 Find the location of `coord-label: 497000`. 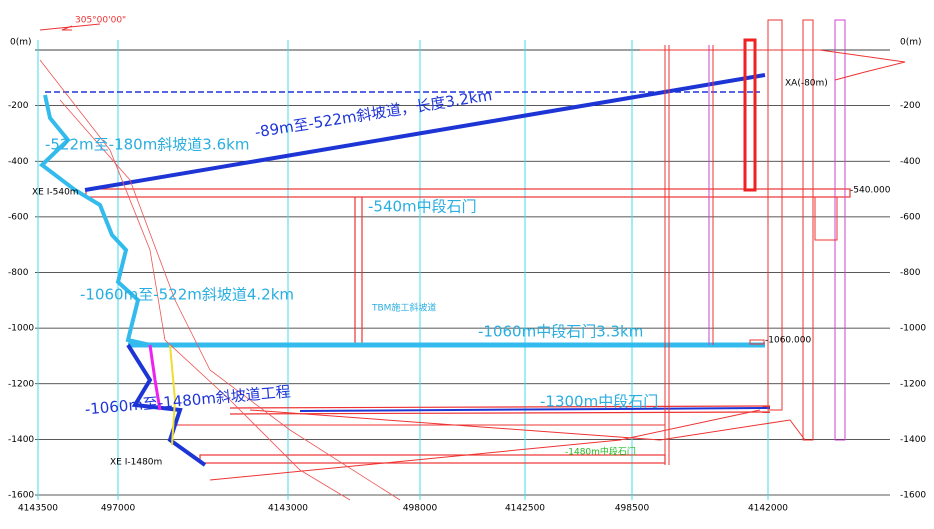

coord-label: 497000 is located at coordinates (118, 509).